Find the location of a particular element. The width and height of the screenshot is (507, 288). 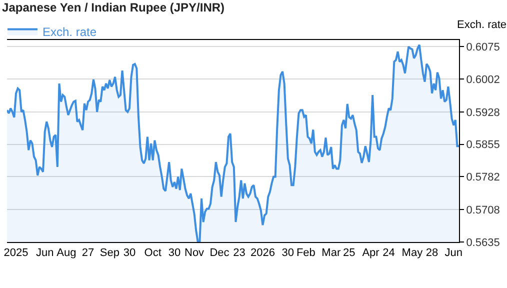

y-tick-label: 0.6002 is located at coordinates (483, 80).